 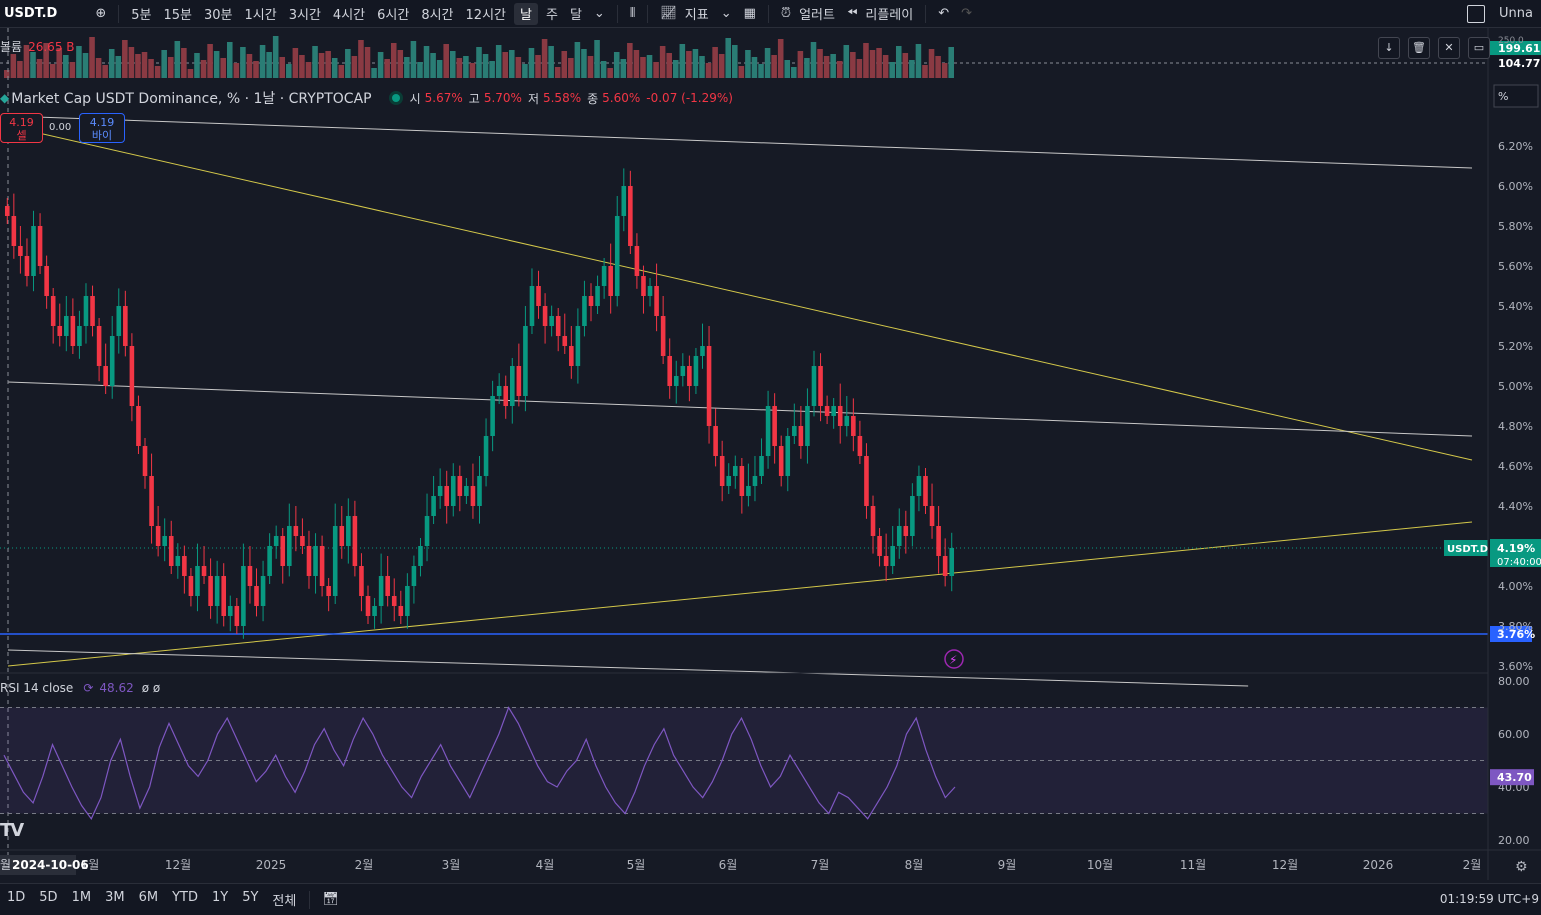 I want to click on add-symbol-icon: ⊕, so click(x=101, y=13).